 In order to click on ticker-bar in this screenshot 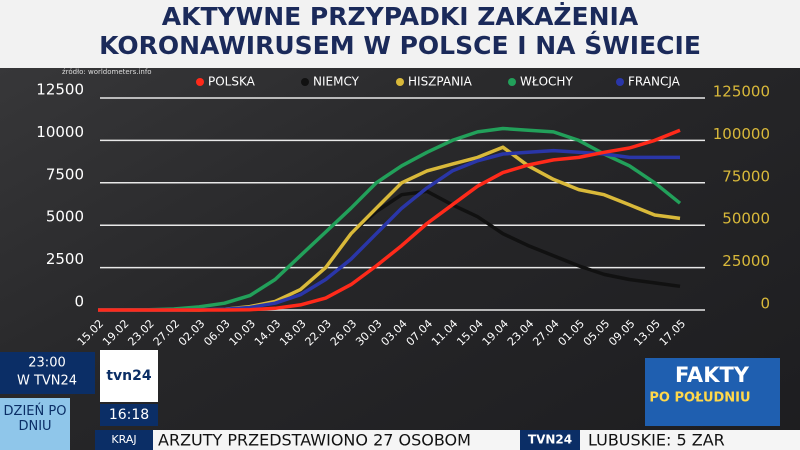, I will do `click(447, 440)`.